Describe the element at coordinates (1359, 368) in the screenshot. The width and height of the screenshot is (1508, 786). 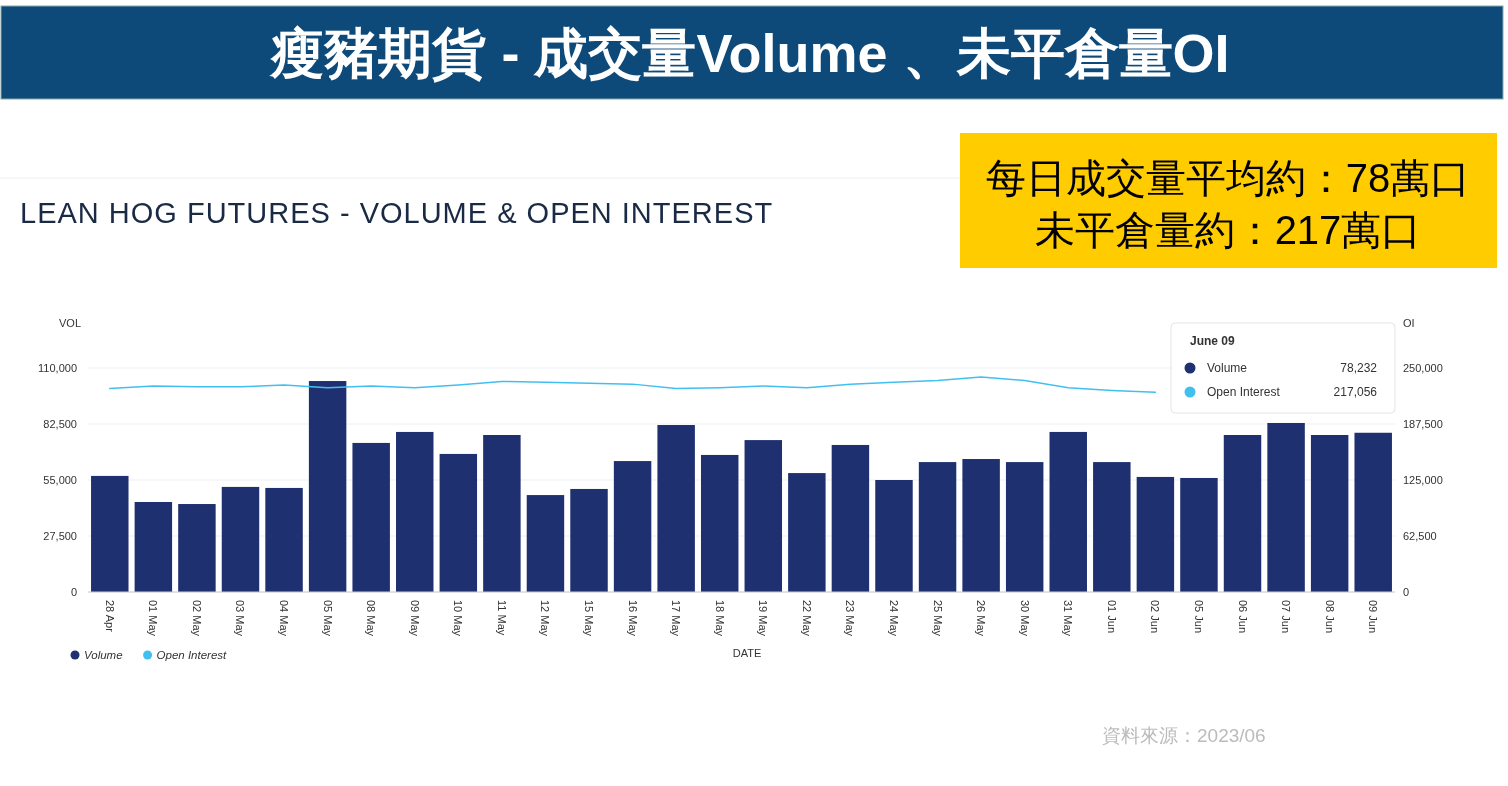
I see `annotation: 78,232` at that location.